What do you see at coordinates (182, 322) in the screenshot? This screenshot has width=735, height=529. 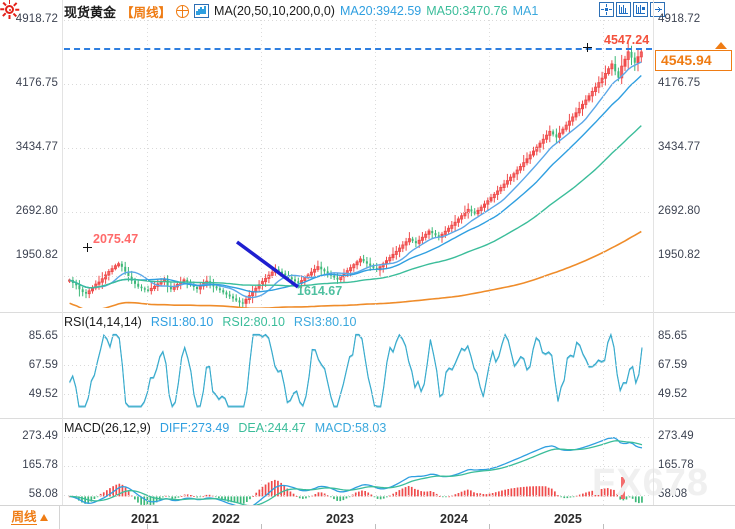 I see `rsi1-value: RSI1:80.10` at bounding box center [182, 322].